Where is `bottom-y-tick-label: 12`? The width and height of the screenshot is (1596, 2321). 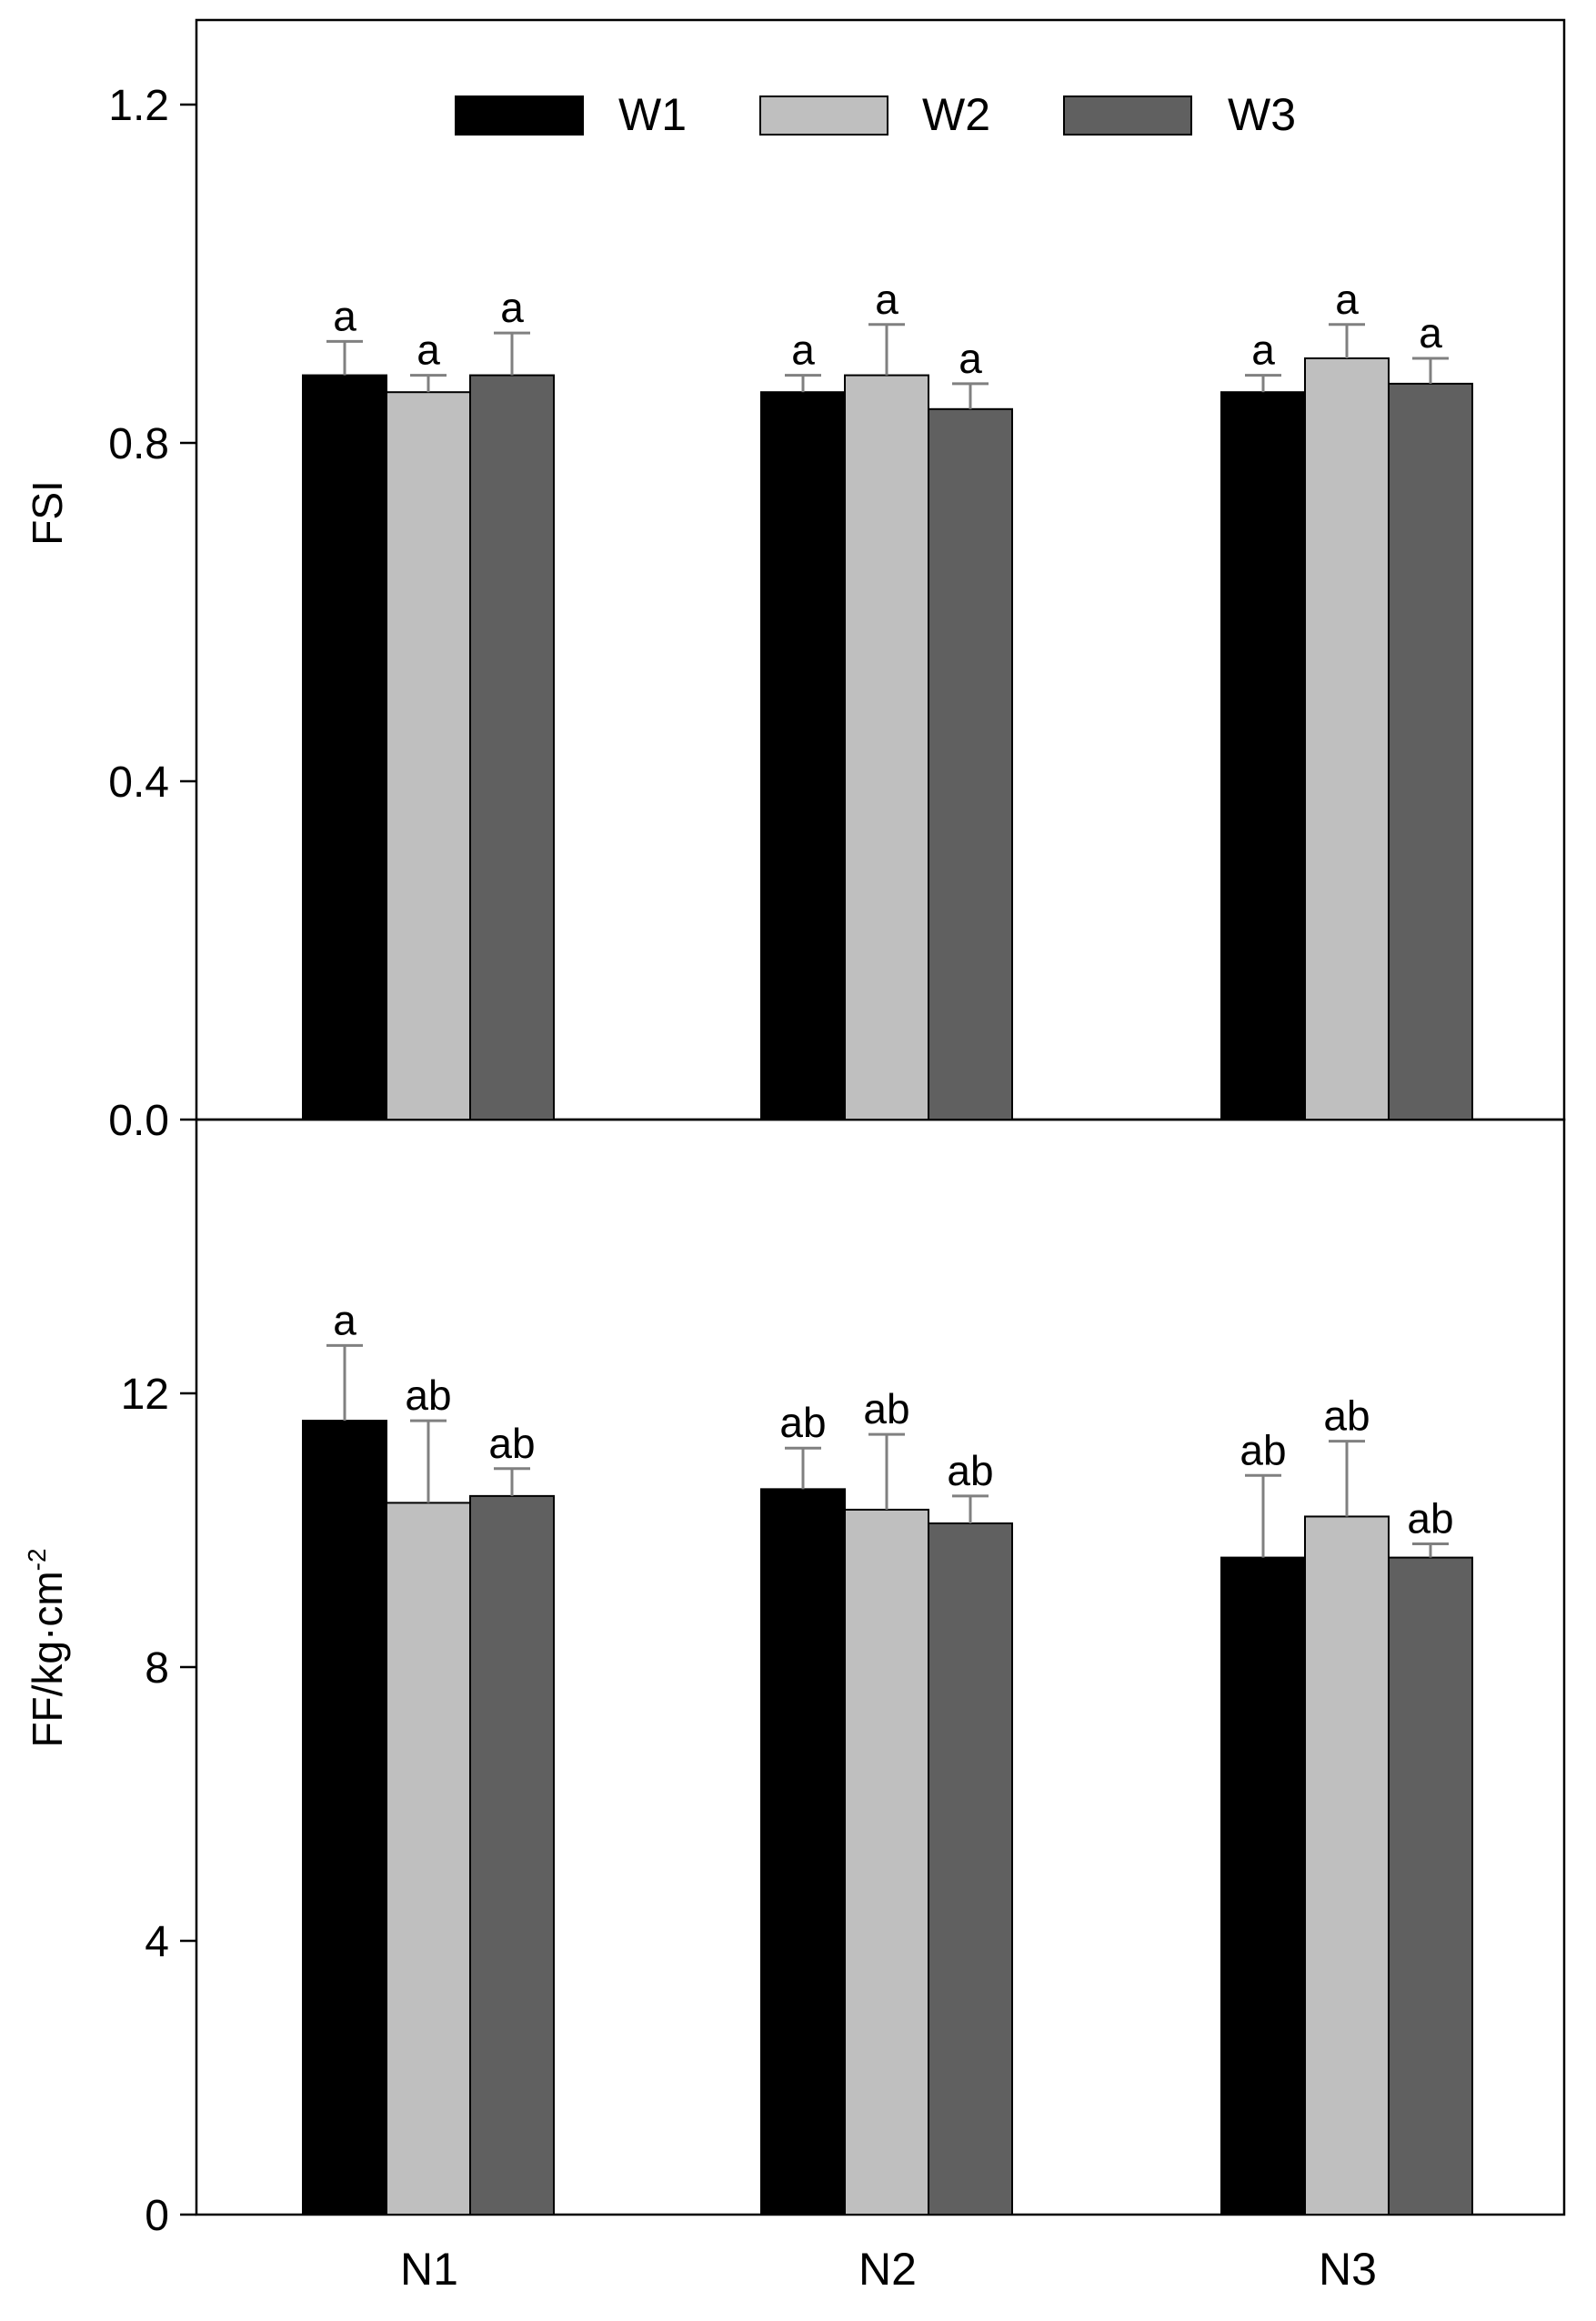 bottom-y-tick-label: 12 is located at coordinates (145, 1395).